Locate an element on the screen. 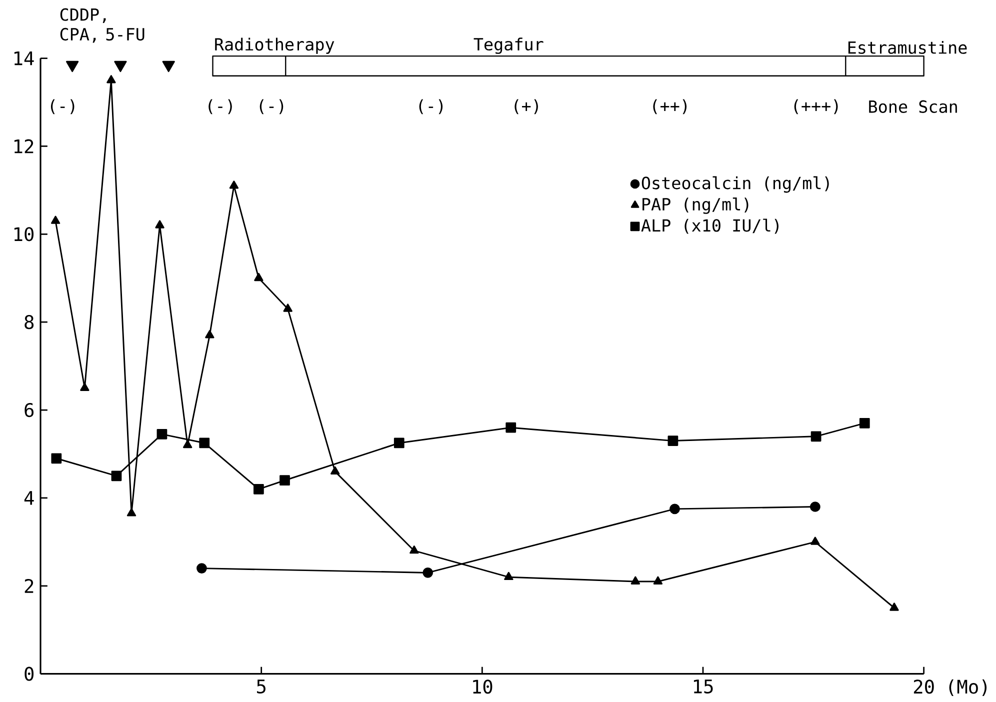  y-tick-label: 8 is located at coordinates (29, 322).